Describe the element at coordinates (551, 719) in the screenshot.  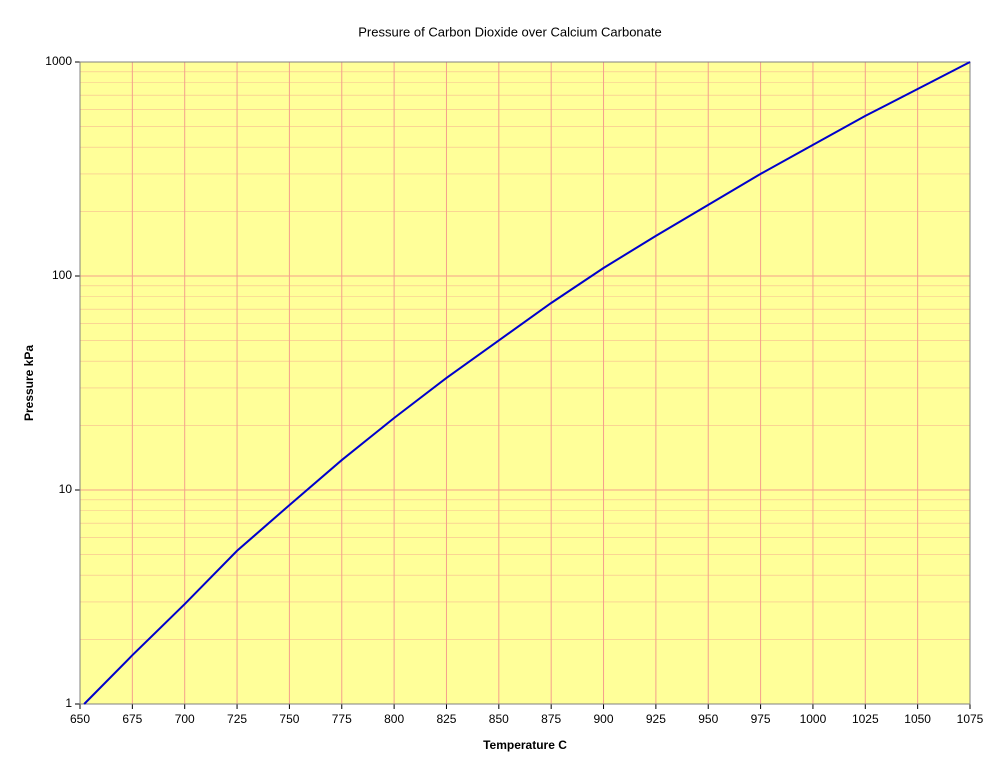
I see `x-tick-label: 875` at that location.